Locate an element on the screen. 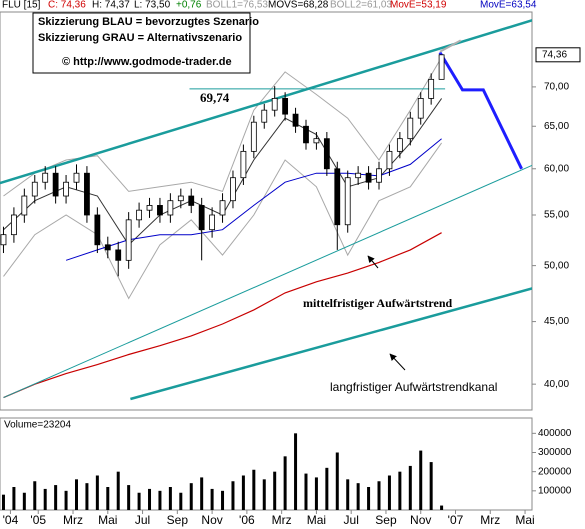  y-tick-label: 45,00 is located at coordinates (556, 321).